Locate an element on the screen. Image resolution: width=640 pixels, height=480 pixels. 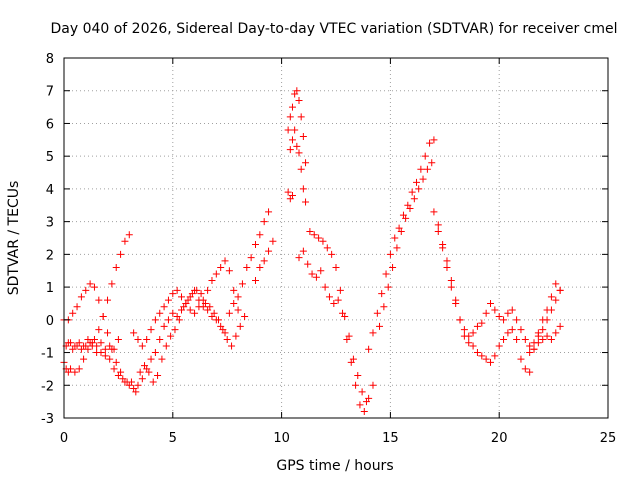
y-tick-label: 1 is located at coordinates (50, 288).